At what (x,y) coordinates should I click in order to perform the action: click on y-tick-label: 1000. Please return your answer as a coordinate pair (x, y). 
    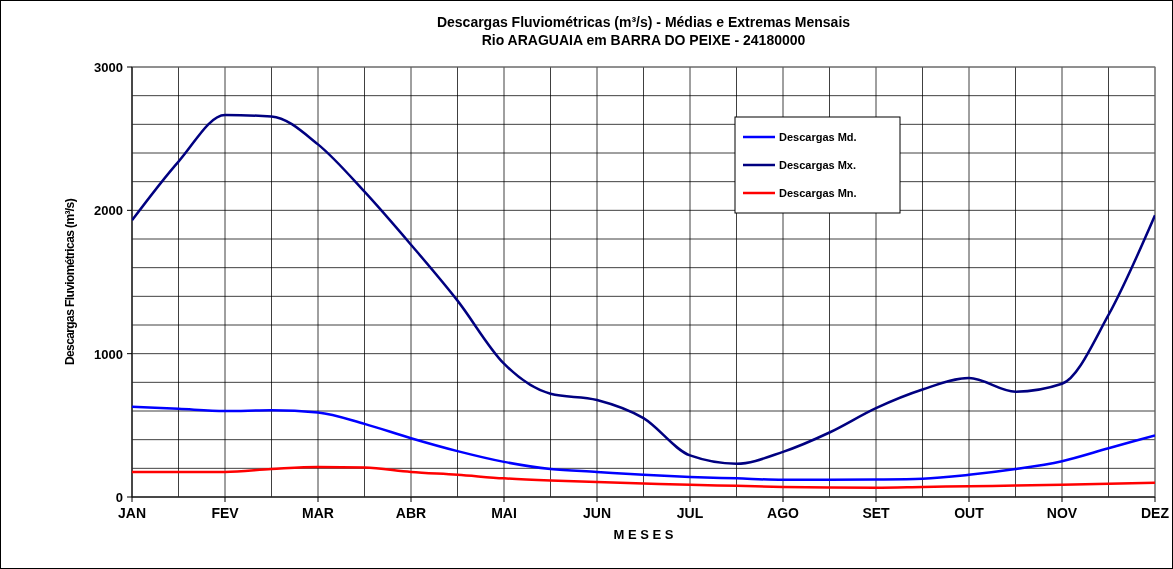
    Looking at the image, I should click on (108, 354).